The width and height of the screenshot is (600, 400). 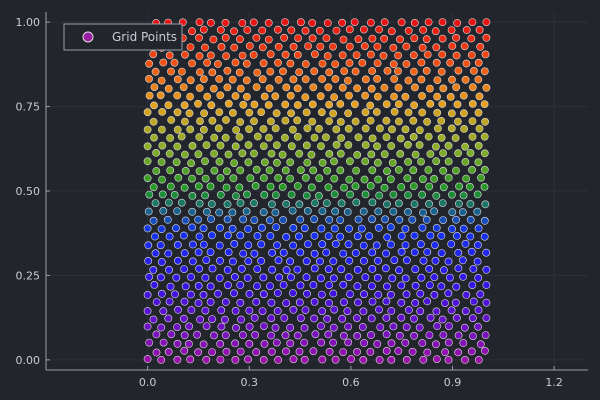 I want to click on y-tick-label: 0.00, so click(x=28, y=360).